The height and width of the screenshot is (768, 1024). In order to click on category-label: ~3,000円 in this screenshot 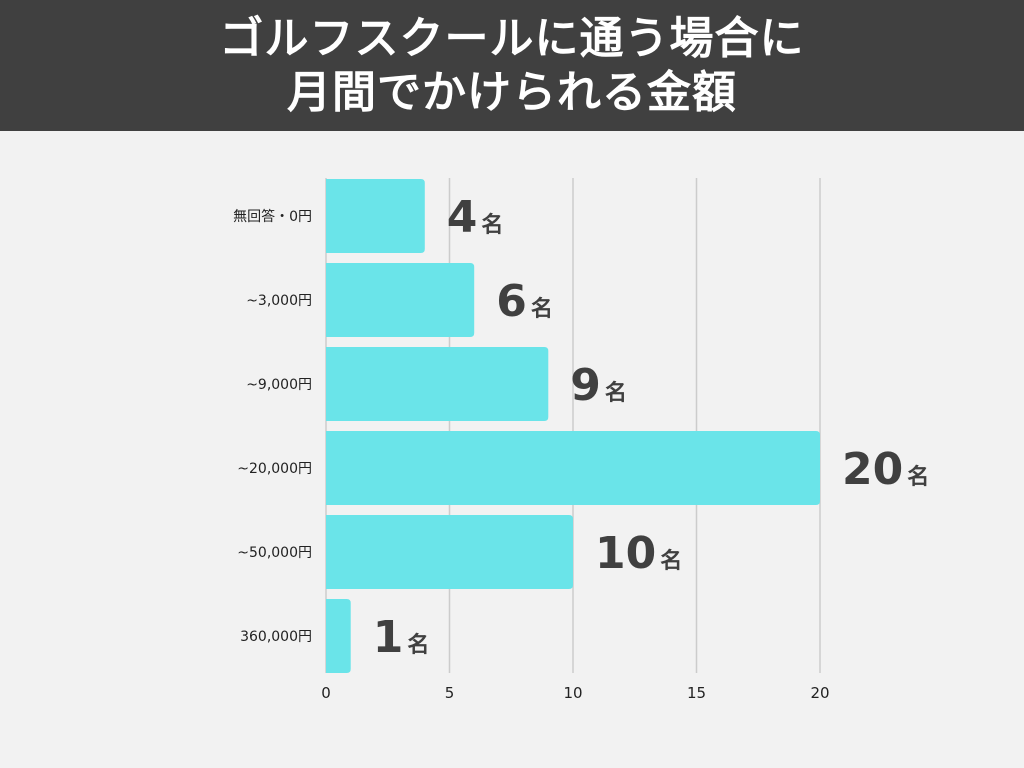, I will do `click(279, 301)`.